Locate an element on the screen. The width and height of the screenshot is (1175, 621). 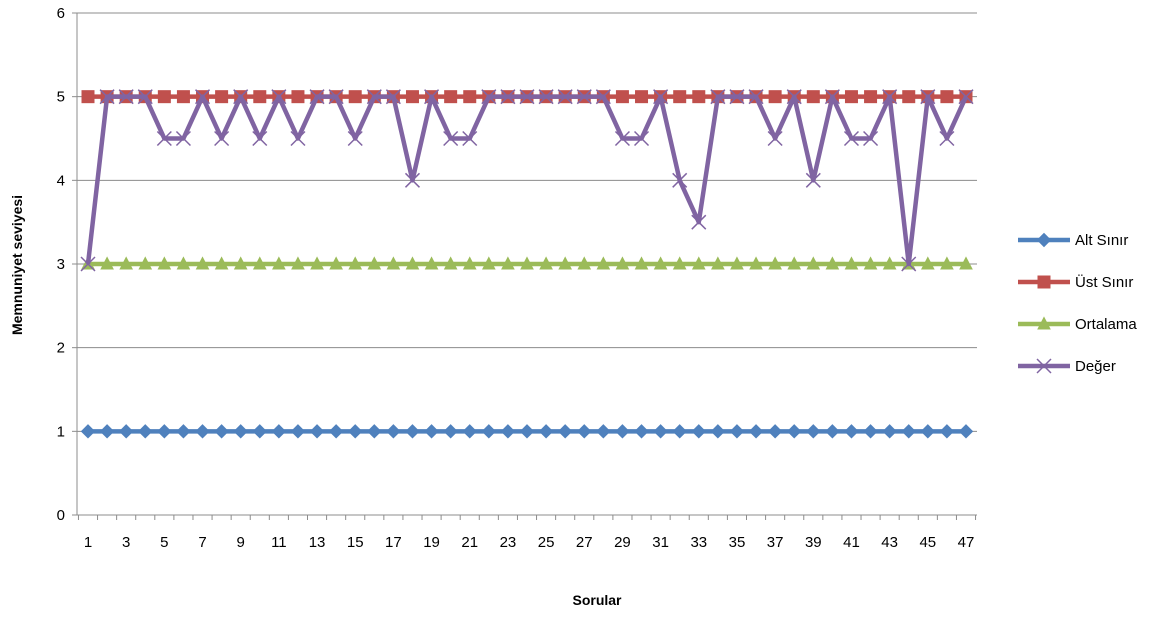
x-tick-label: 19 is located at coordinates (431, 542).